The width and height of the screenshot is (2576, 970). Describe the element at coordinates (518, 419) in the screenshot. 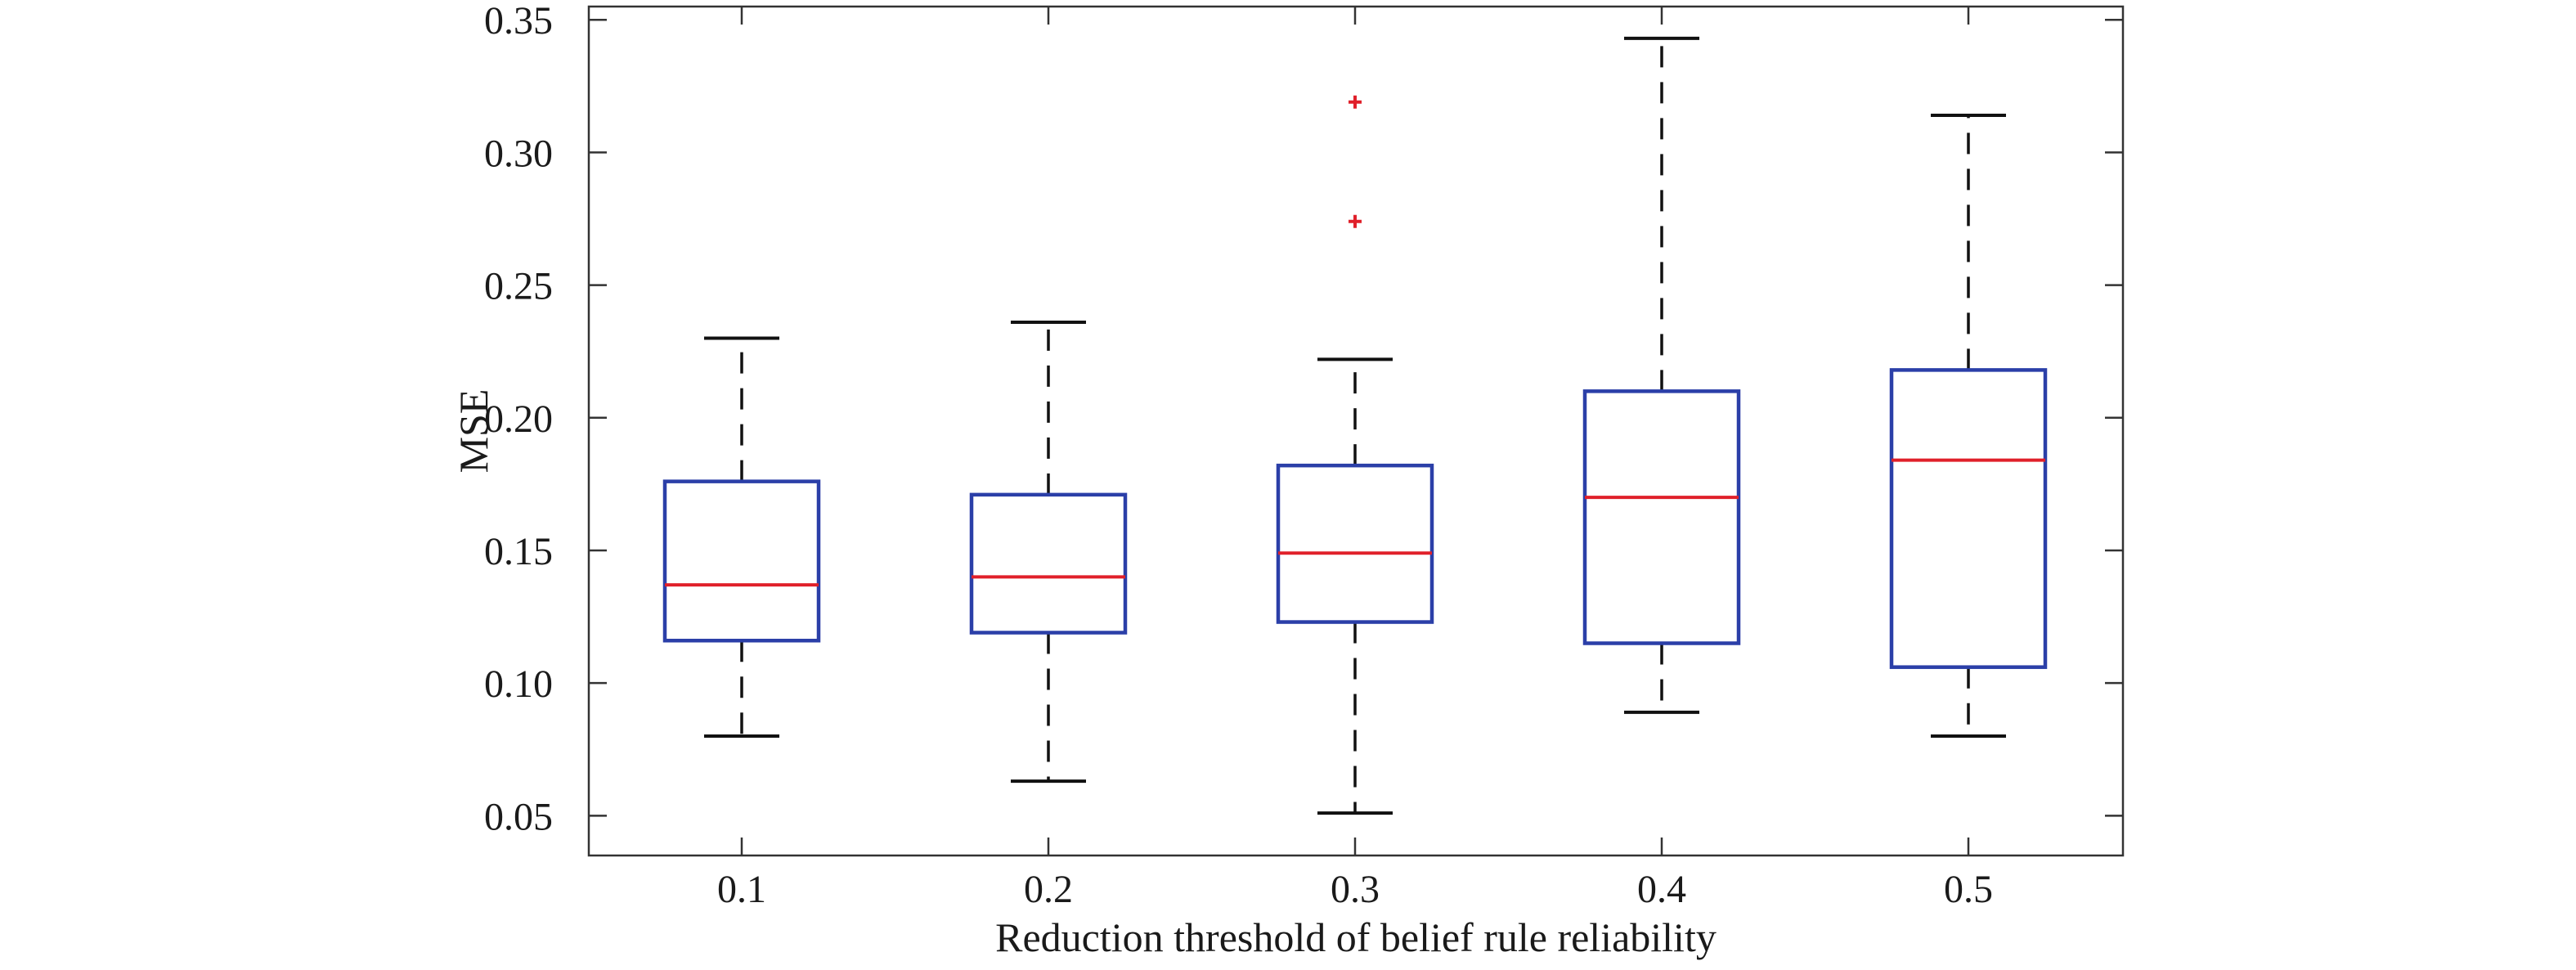

I see `y-tick-label: 0.20` at that location.